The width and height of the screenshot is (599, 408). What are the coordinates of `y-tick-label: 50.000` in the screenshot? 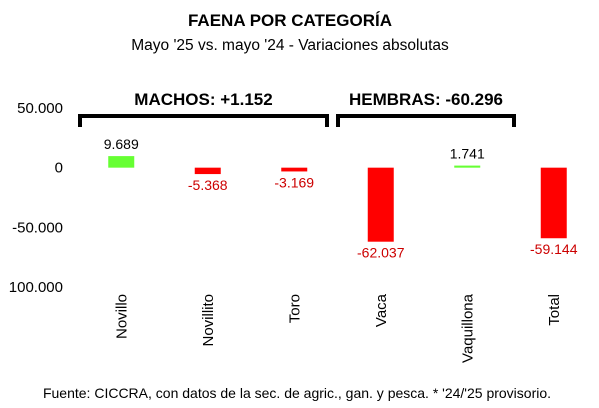 It's located at (40, 108).